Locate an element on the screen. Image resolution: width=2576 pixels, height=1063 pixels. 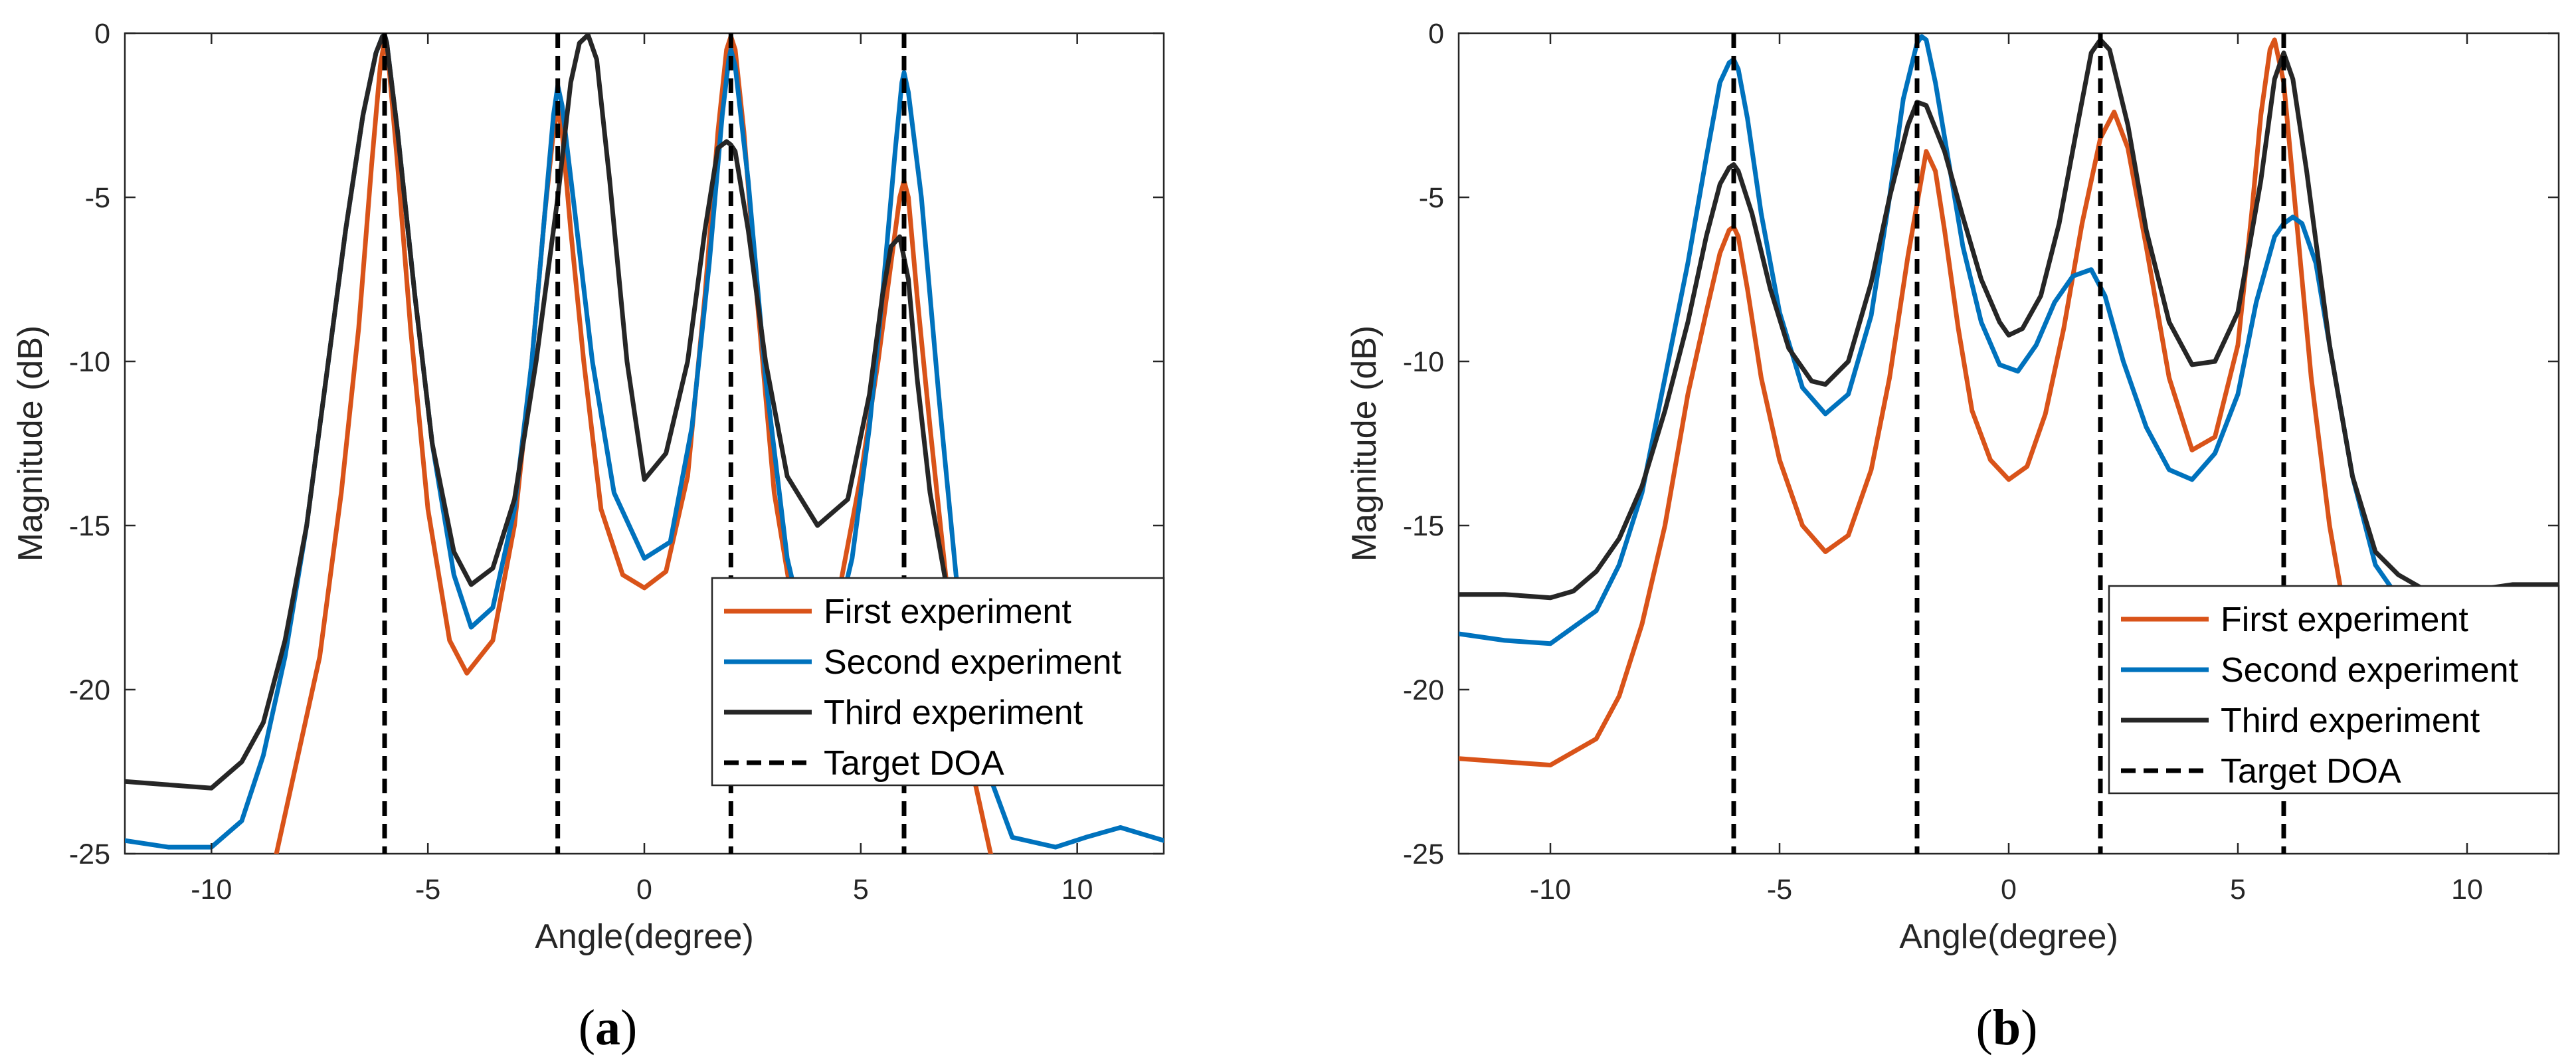
chart-b-legend-label-3: Third experiment is located at coordinates (2350, 721).